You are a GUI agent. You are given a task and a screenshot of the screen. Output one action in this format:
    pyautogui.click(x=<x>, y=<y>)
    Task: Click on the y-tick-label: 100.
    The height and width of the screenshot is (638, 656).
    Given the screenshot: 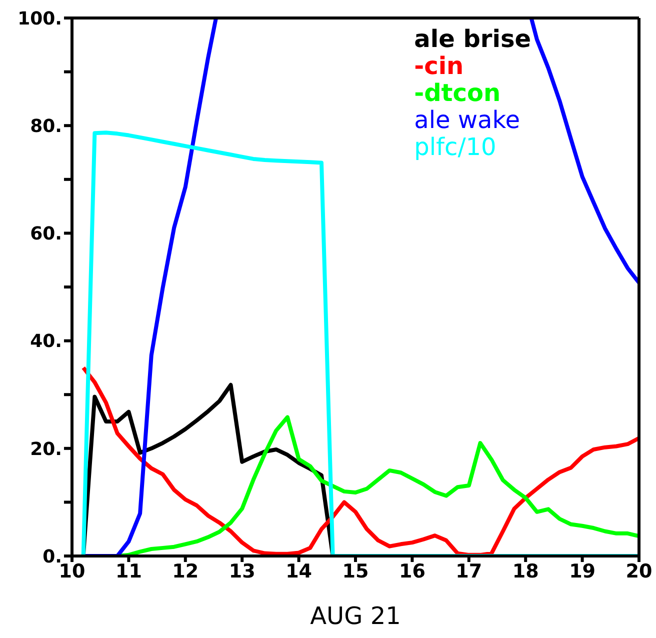 What is the action you would take?
    pyautogui.click(x=40, y=19)
    